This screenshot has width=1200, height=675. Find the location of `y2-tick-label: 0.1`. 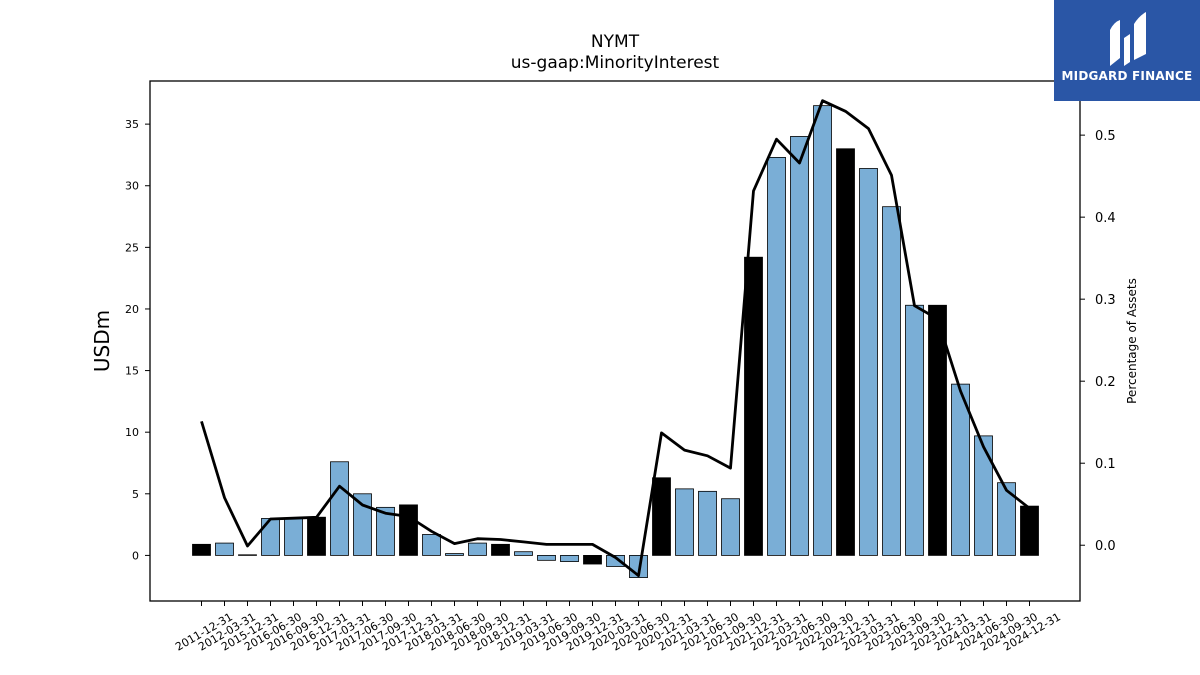

y2-tick-label: 0.1 is located at coordinates (1105, 464).